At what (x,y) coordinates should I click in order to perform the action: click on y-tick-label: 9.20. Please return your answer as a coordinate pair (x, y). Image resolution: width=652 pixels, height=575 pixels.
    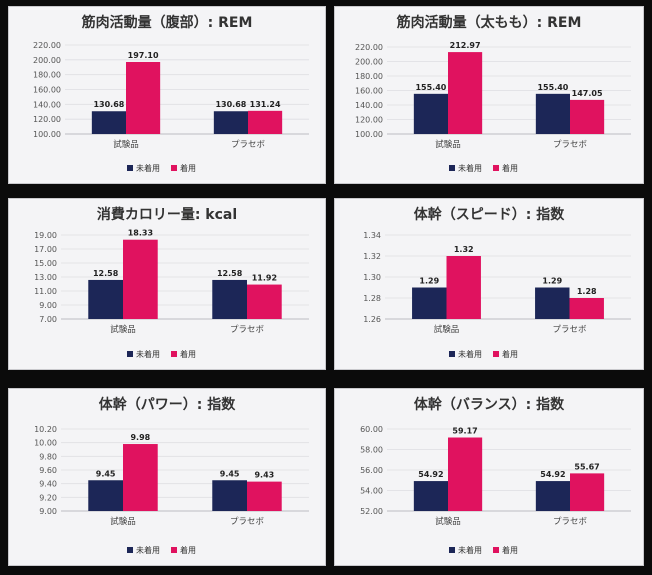
    Looking at the image, I should click on (48, 497).